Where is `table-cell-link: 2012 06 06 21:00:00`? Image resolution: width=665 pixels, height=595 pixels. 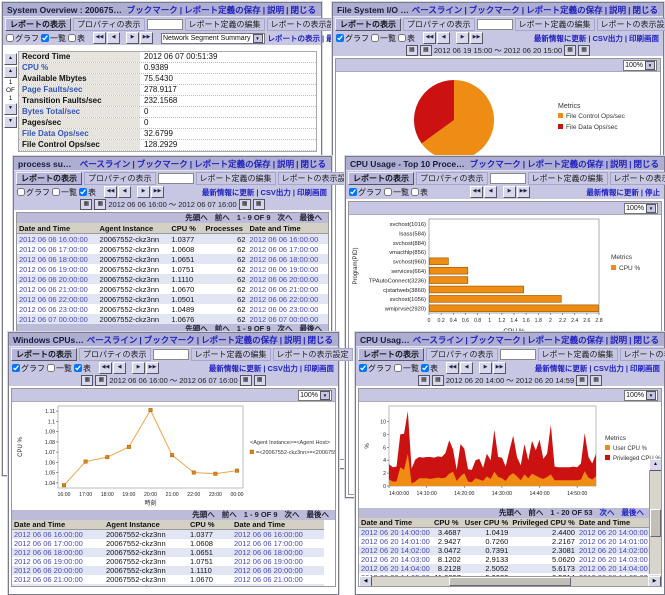
table-cell-link: 2012 06 06 21:00:00 is located at coordinates (48, 579).